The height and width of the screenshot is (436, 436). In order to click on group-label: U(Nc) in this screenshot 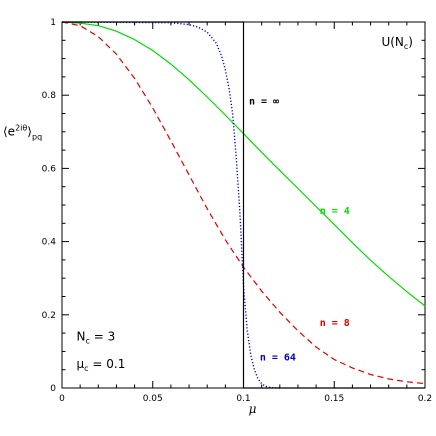, I will do `click(397, 43)`.